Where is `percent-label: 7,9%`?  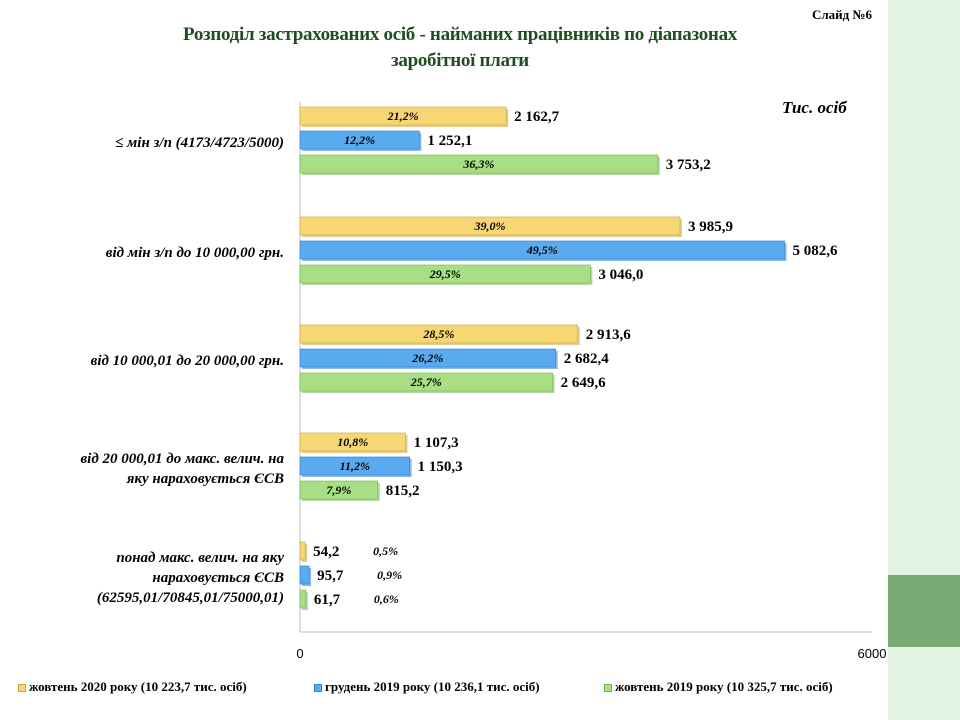
percent-label: 7,9% is located at coordinates (338, 490).